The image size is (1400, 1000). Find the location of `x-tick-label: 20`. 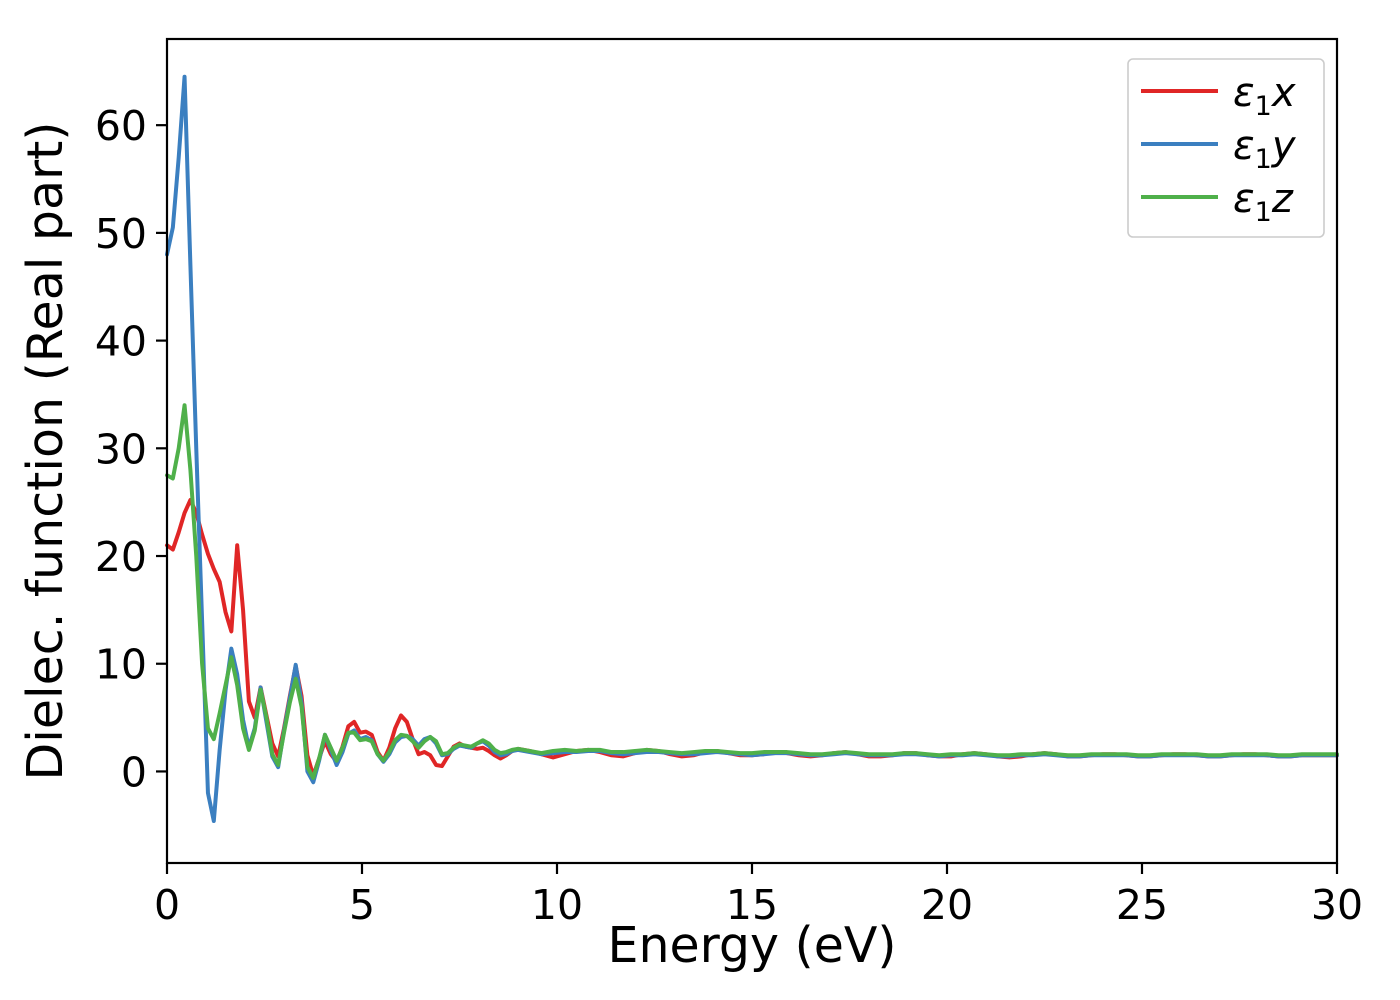

x-tick-label: 20 is located at coordinates (947, 905).